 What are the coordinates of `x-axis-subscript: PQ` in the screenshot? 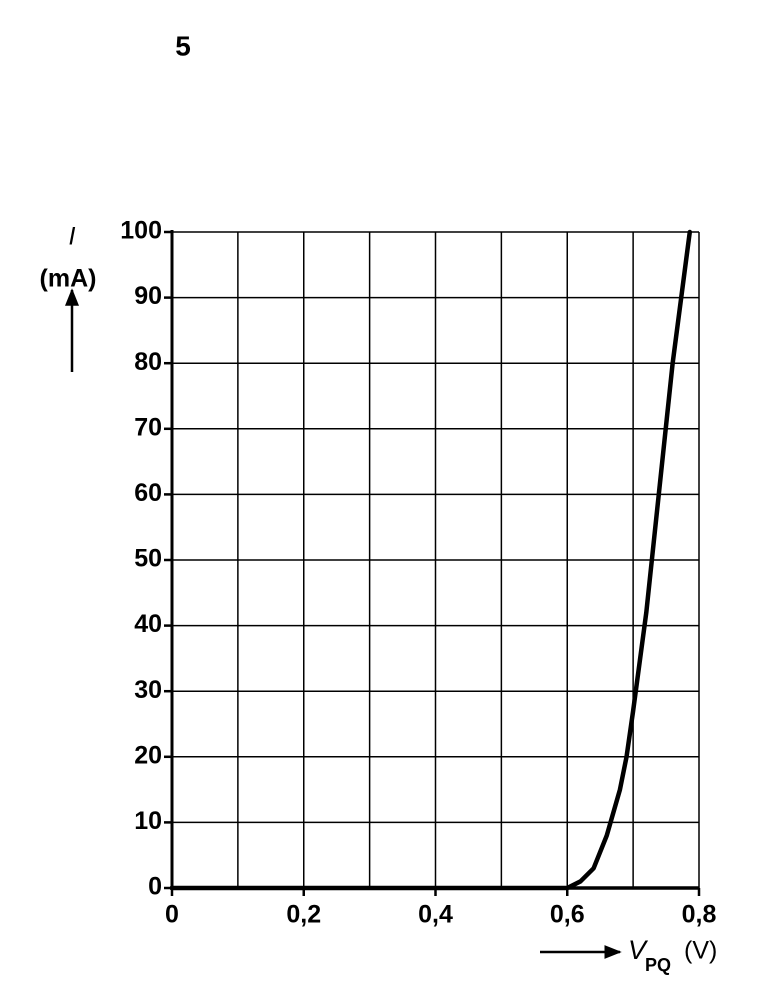 It's located at (658, 965).